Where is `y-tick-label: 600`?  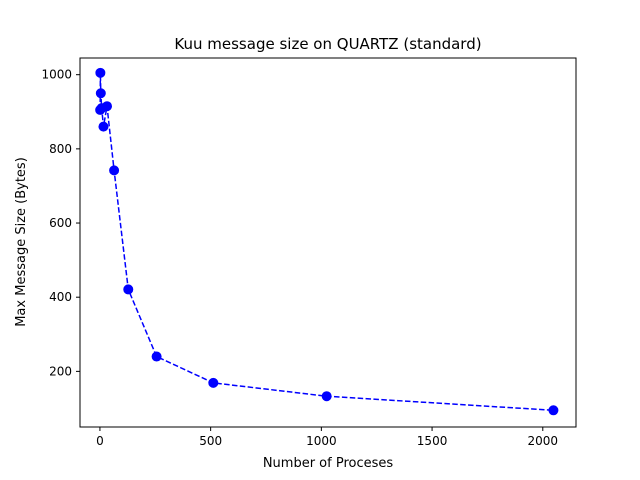
y-tick-label: 600 is located at coordinates (60, 223).